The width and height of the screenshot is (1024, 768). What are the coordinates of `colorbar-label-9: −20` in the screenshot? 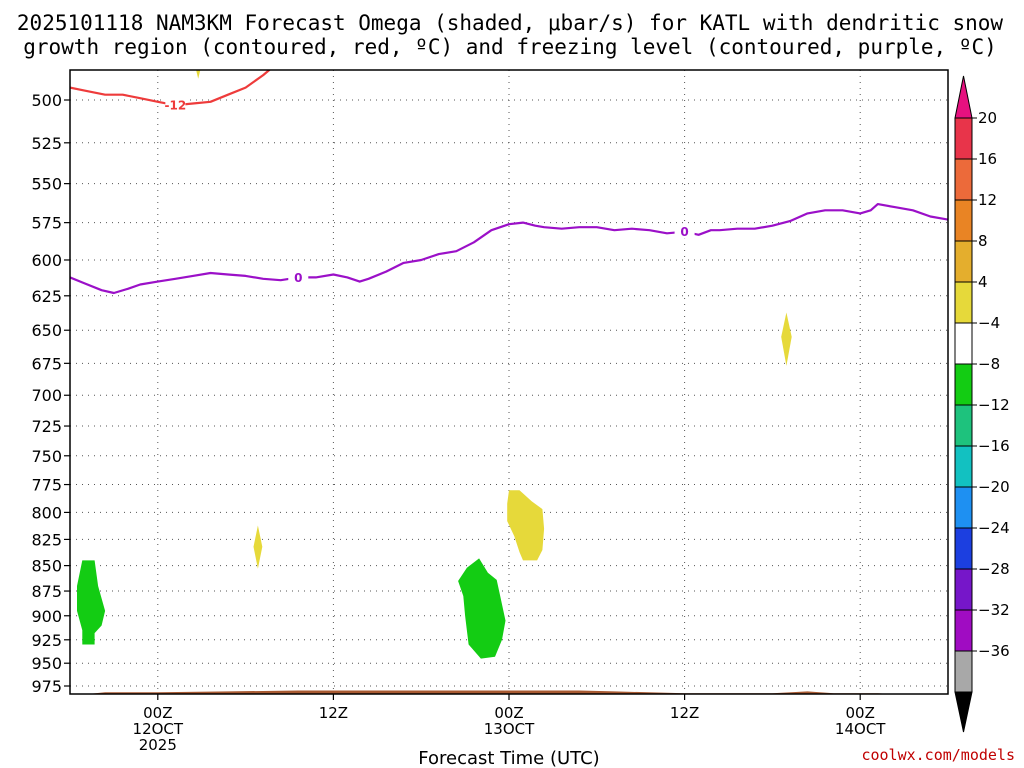 It's located at (994, 487).